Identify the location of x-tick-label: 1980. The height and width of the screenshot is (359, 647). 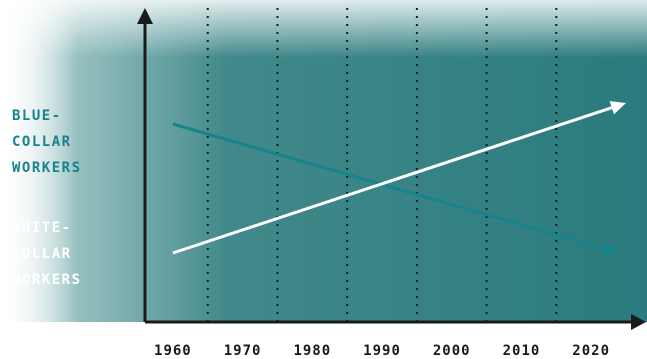
(312, 351).